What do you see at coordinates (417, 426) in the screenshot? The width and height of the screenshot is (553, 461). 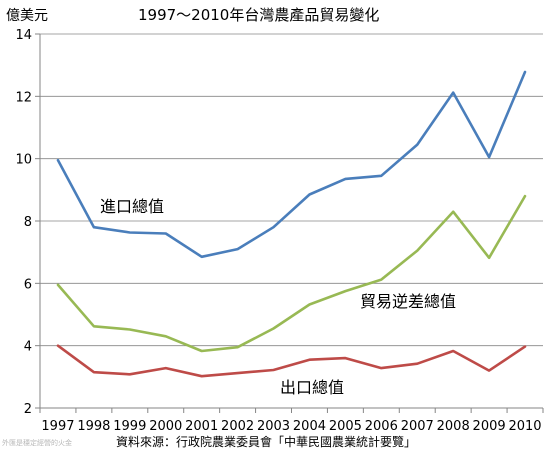 I see `x-tick-label: 2007` at bounding box center [417, 426].